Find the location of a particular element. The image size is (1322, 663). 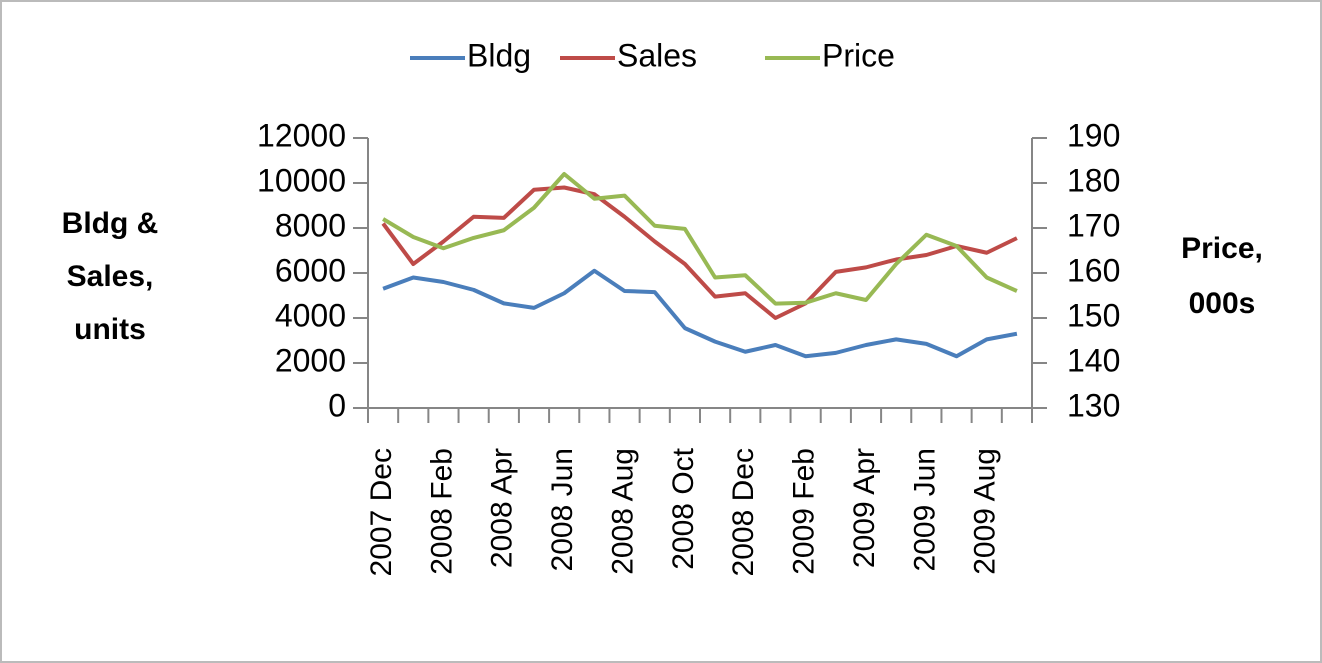

x-tick-label: 2008 Jun is located at coordinates (562, 509).